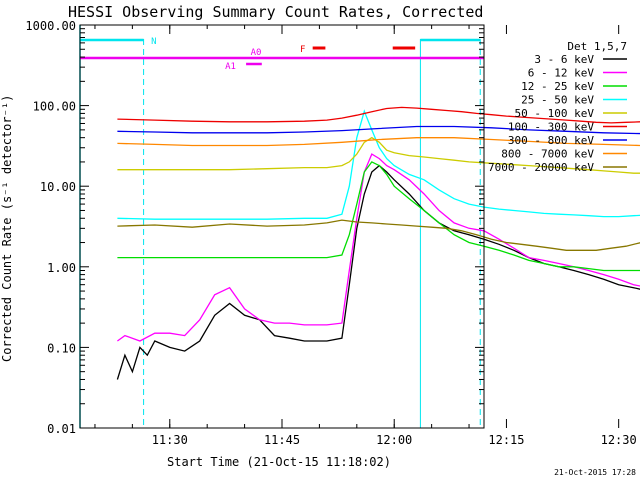 This screenshot has height=480, width=640. Describe the element at coordinates (279, 462) in the screenshot. I see `x-axis-title: Start Time (21-Oct-15 11:18:02)` at that location.